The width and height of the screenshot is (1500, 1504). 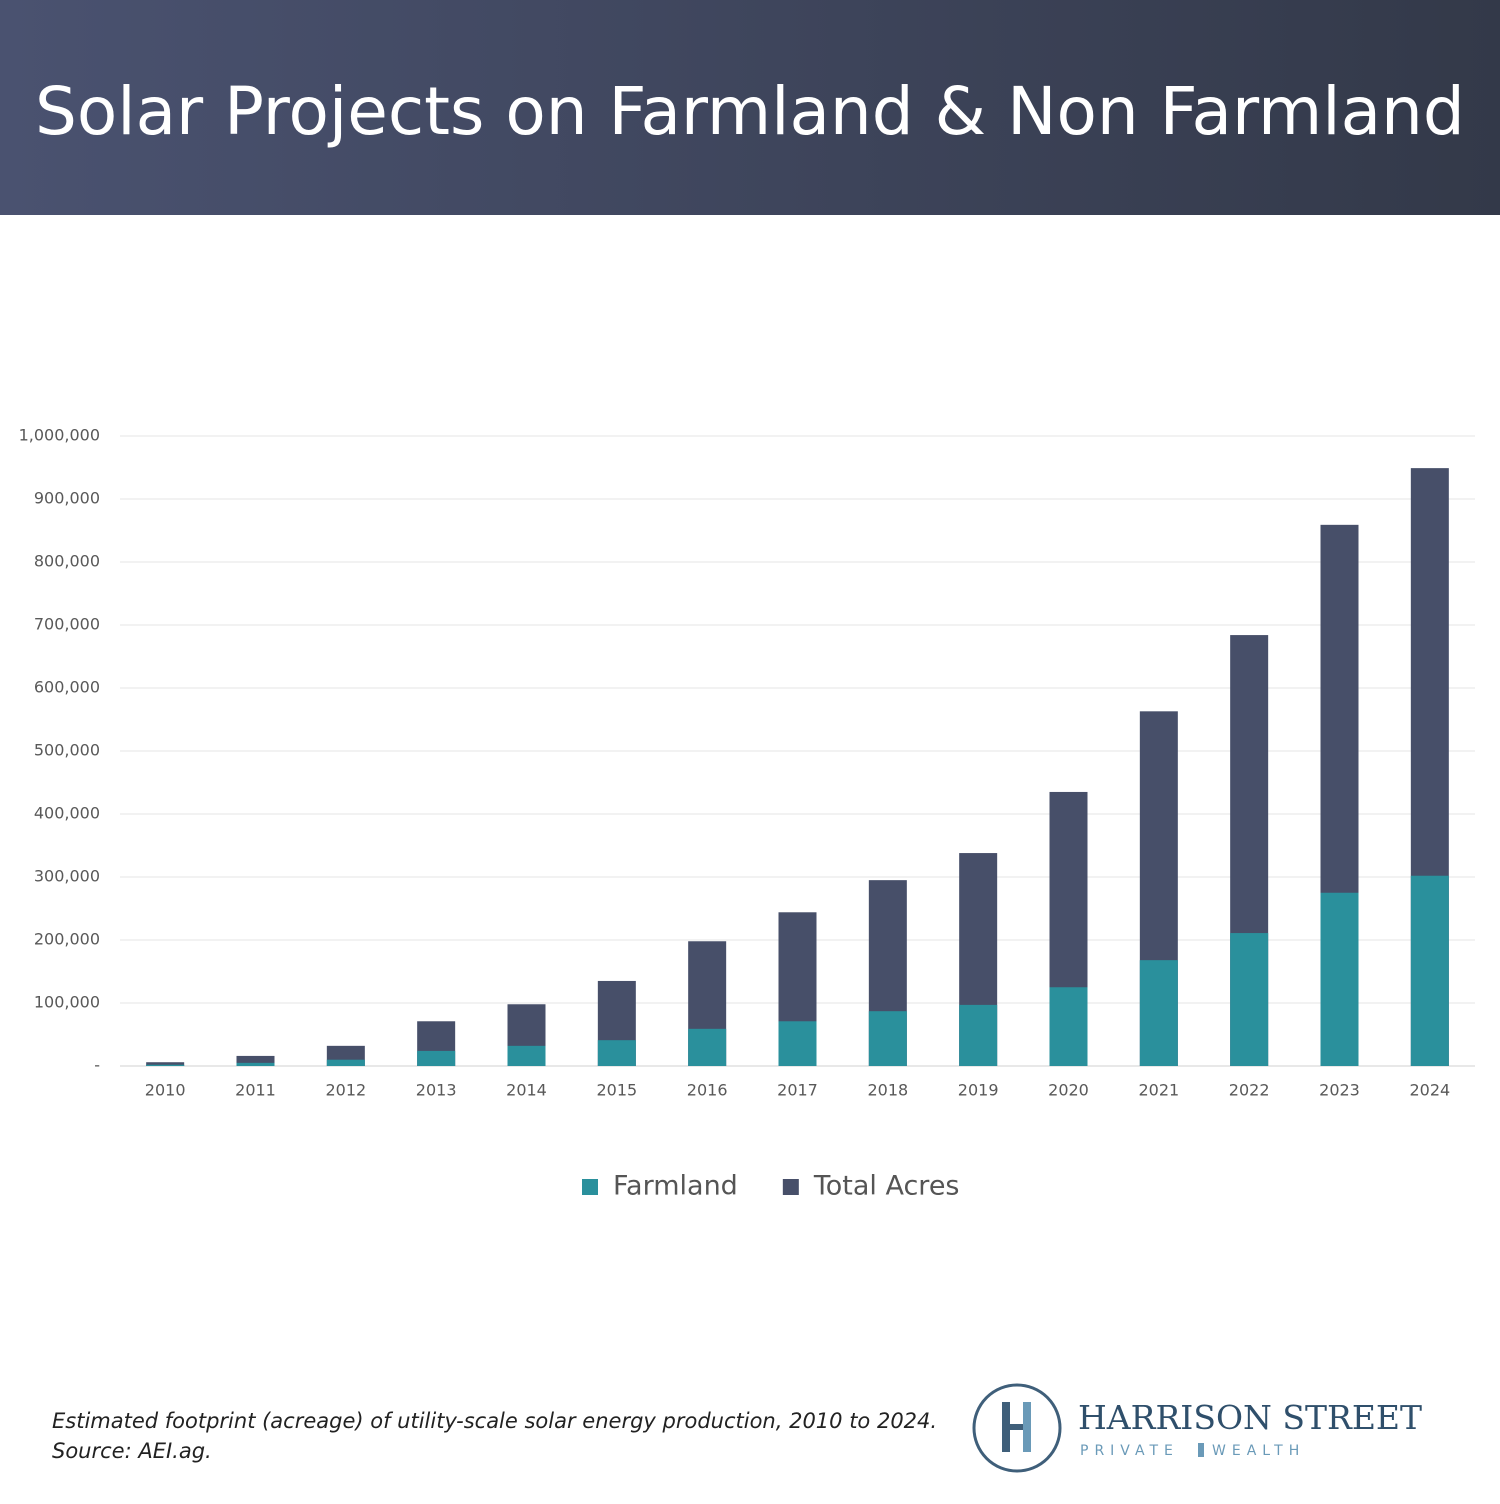 What do you see at coordinates (1249, 1090) in the screenshot?
I see `x-tick-label: 2022` at bounding box center [1249, 1090].